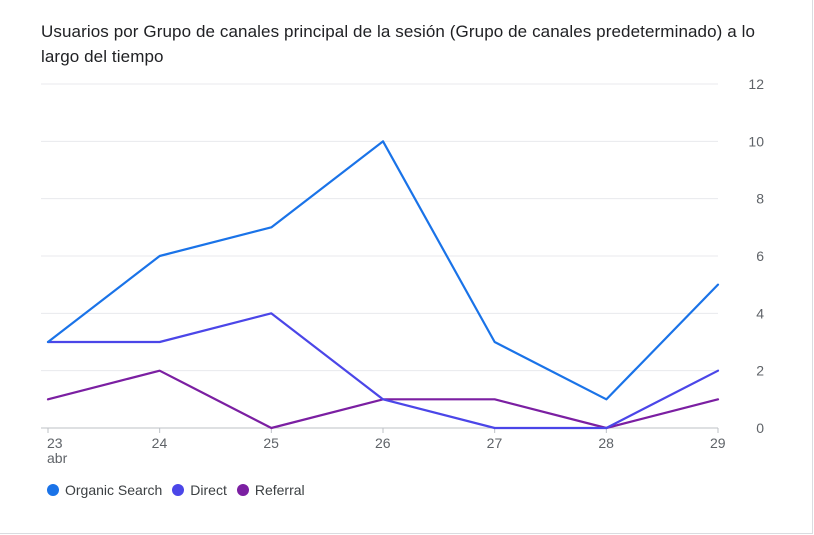 Image resolution: width=814 pixels, height=535 pixels. What do you see at coordinates (495, 443) in the screenshot?
I see `x-tick-label: 27` at bounding box center [495, 443].